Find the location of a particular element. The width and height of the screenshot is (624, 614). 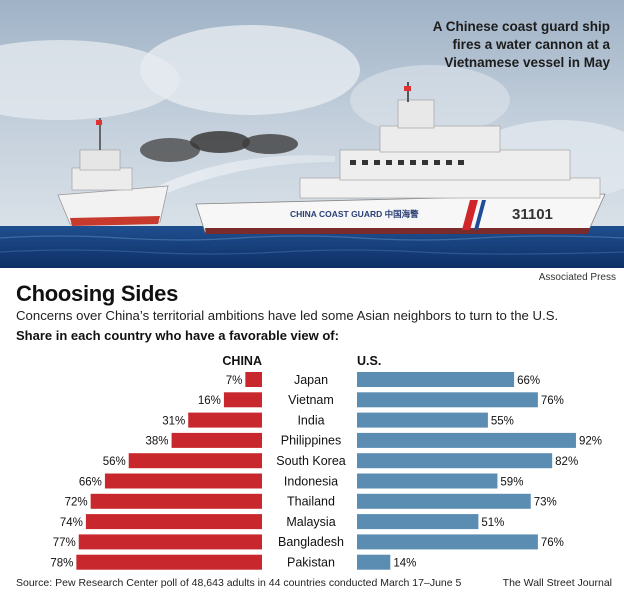

china-value-label-malaysia: 74% is located at coordinates (71, 523).